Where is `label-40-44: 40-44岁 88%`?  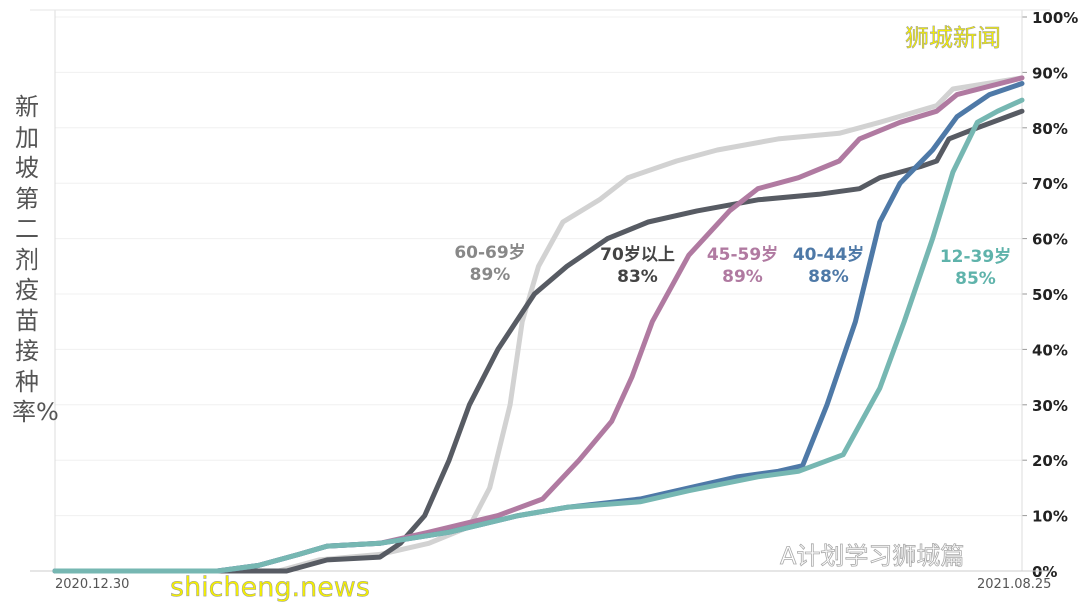
label-40-44: 40-44岁 88% is located at coordinates (828, 266).